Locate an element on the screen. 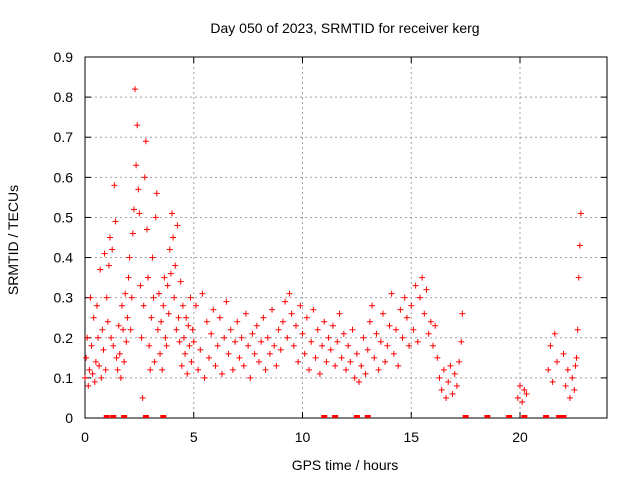 This screenshot has height=480, width=640. x-tick-label: 5 is located at coordinates (194, 437).